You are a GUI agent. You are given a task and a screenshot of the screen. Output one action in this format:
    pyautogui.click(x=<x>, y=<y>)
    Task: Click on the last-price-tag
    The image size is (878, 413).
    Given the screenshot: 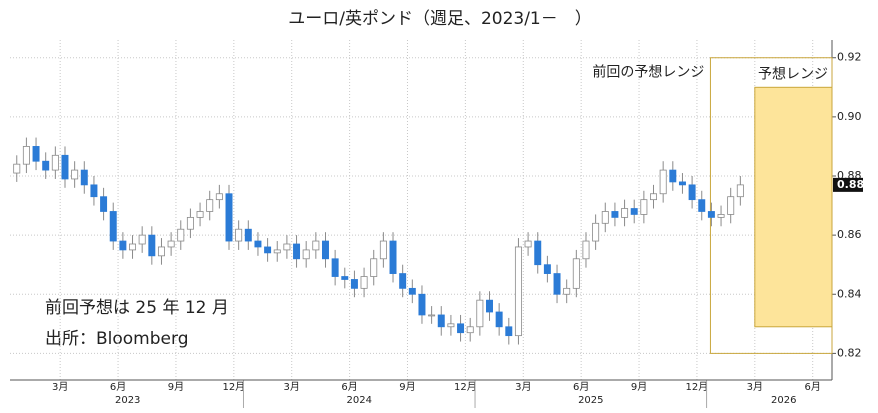 What is the action you would take?
    pyautogui.click(x=848, y=184)
    